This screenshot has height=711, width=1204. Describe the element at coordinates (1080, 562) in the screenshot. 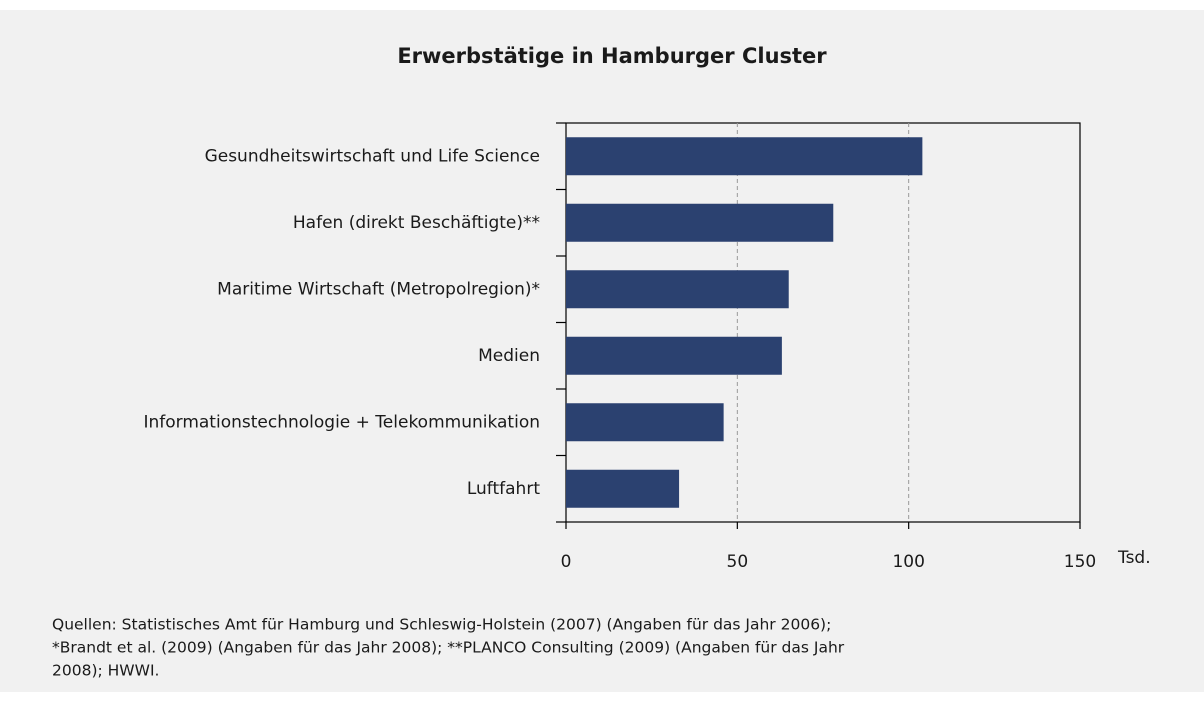

I see `x-tick-label: 150` at that location.